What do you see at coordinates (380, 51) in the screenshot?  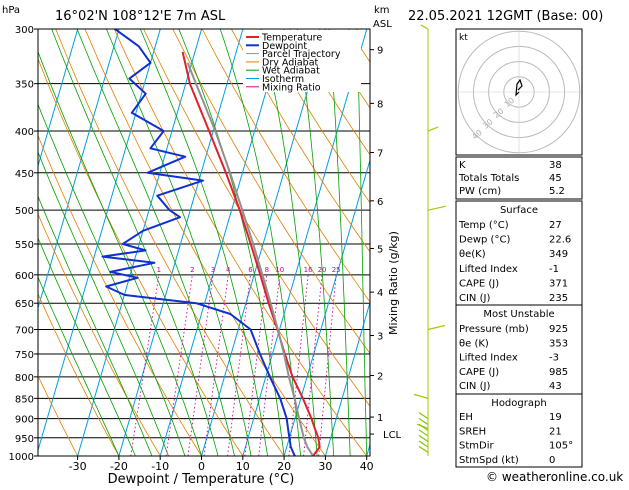 I see `height-tick-label: 9` at bounding box center [380, 51].